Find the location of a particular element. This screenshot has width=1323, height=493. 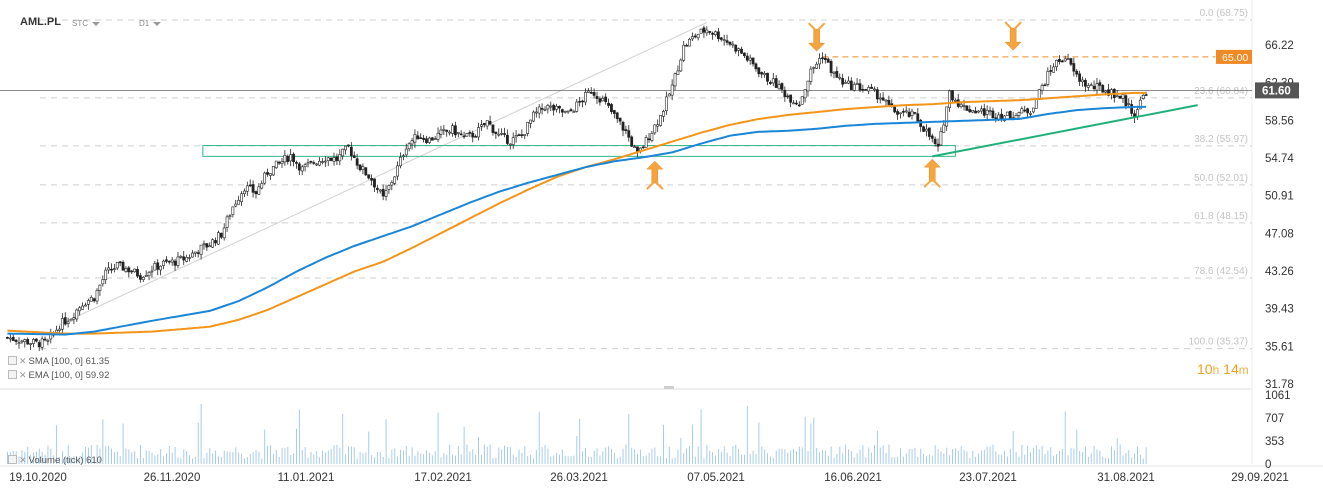

y-tick-label: 58.56 is located at coordinates (1279, 121).